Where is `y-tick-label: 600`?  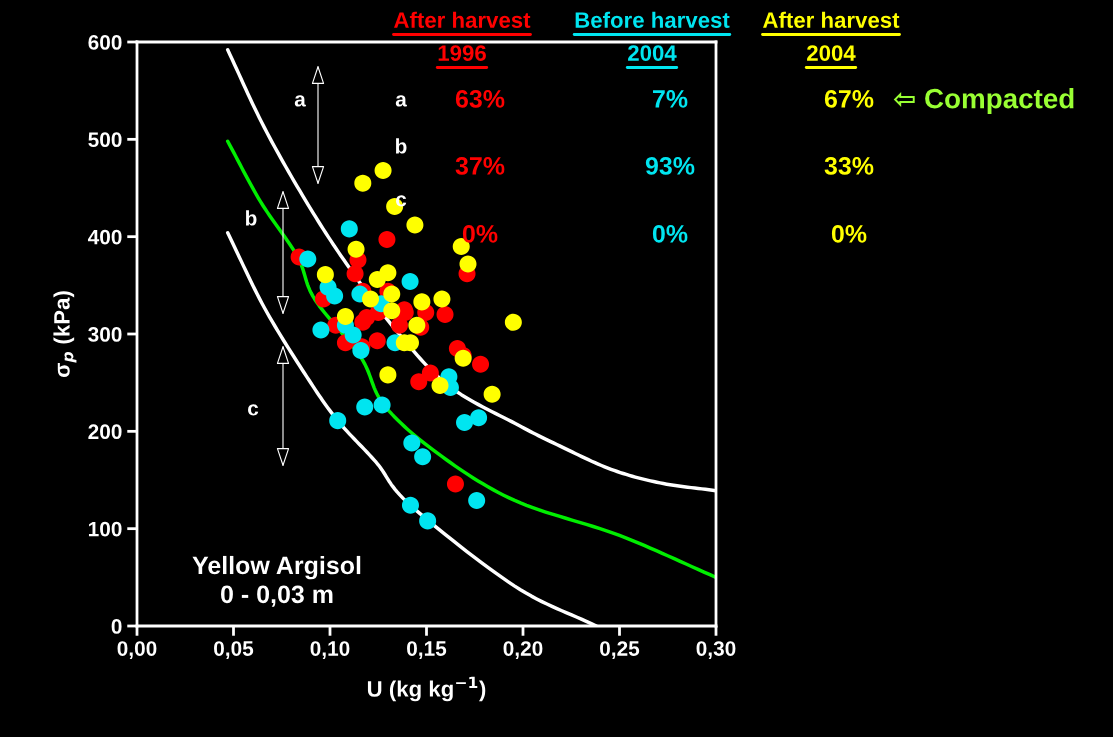 y-tick-label: 600 is located at coordinates (105, 42).